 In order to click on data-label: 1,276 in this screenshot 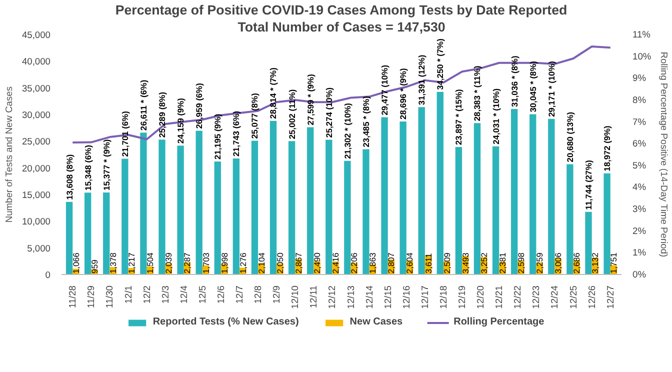, I will do `click(243, 263)`.